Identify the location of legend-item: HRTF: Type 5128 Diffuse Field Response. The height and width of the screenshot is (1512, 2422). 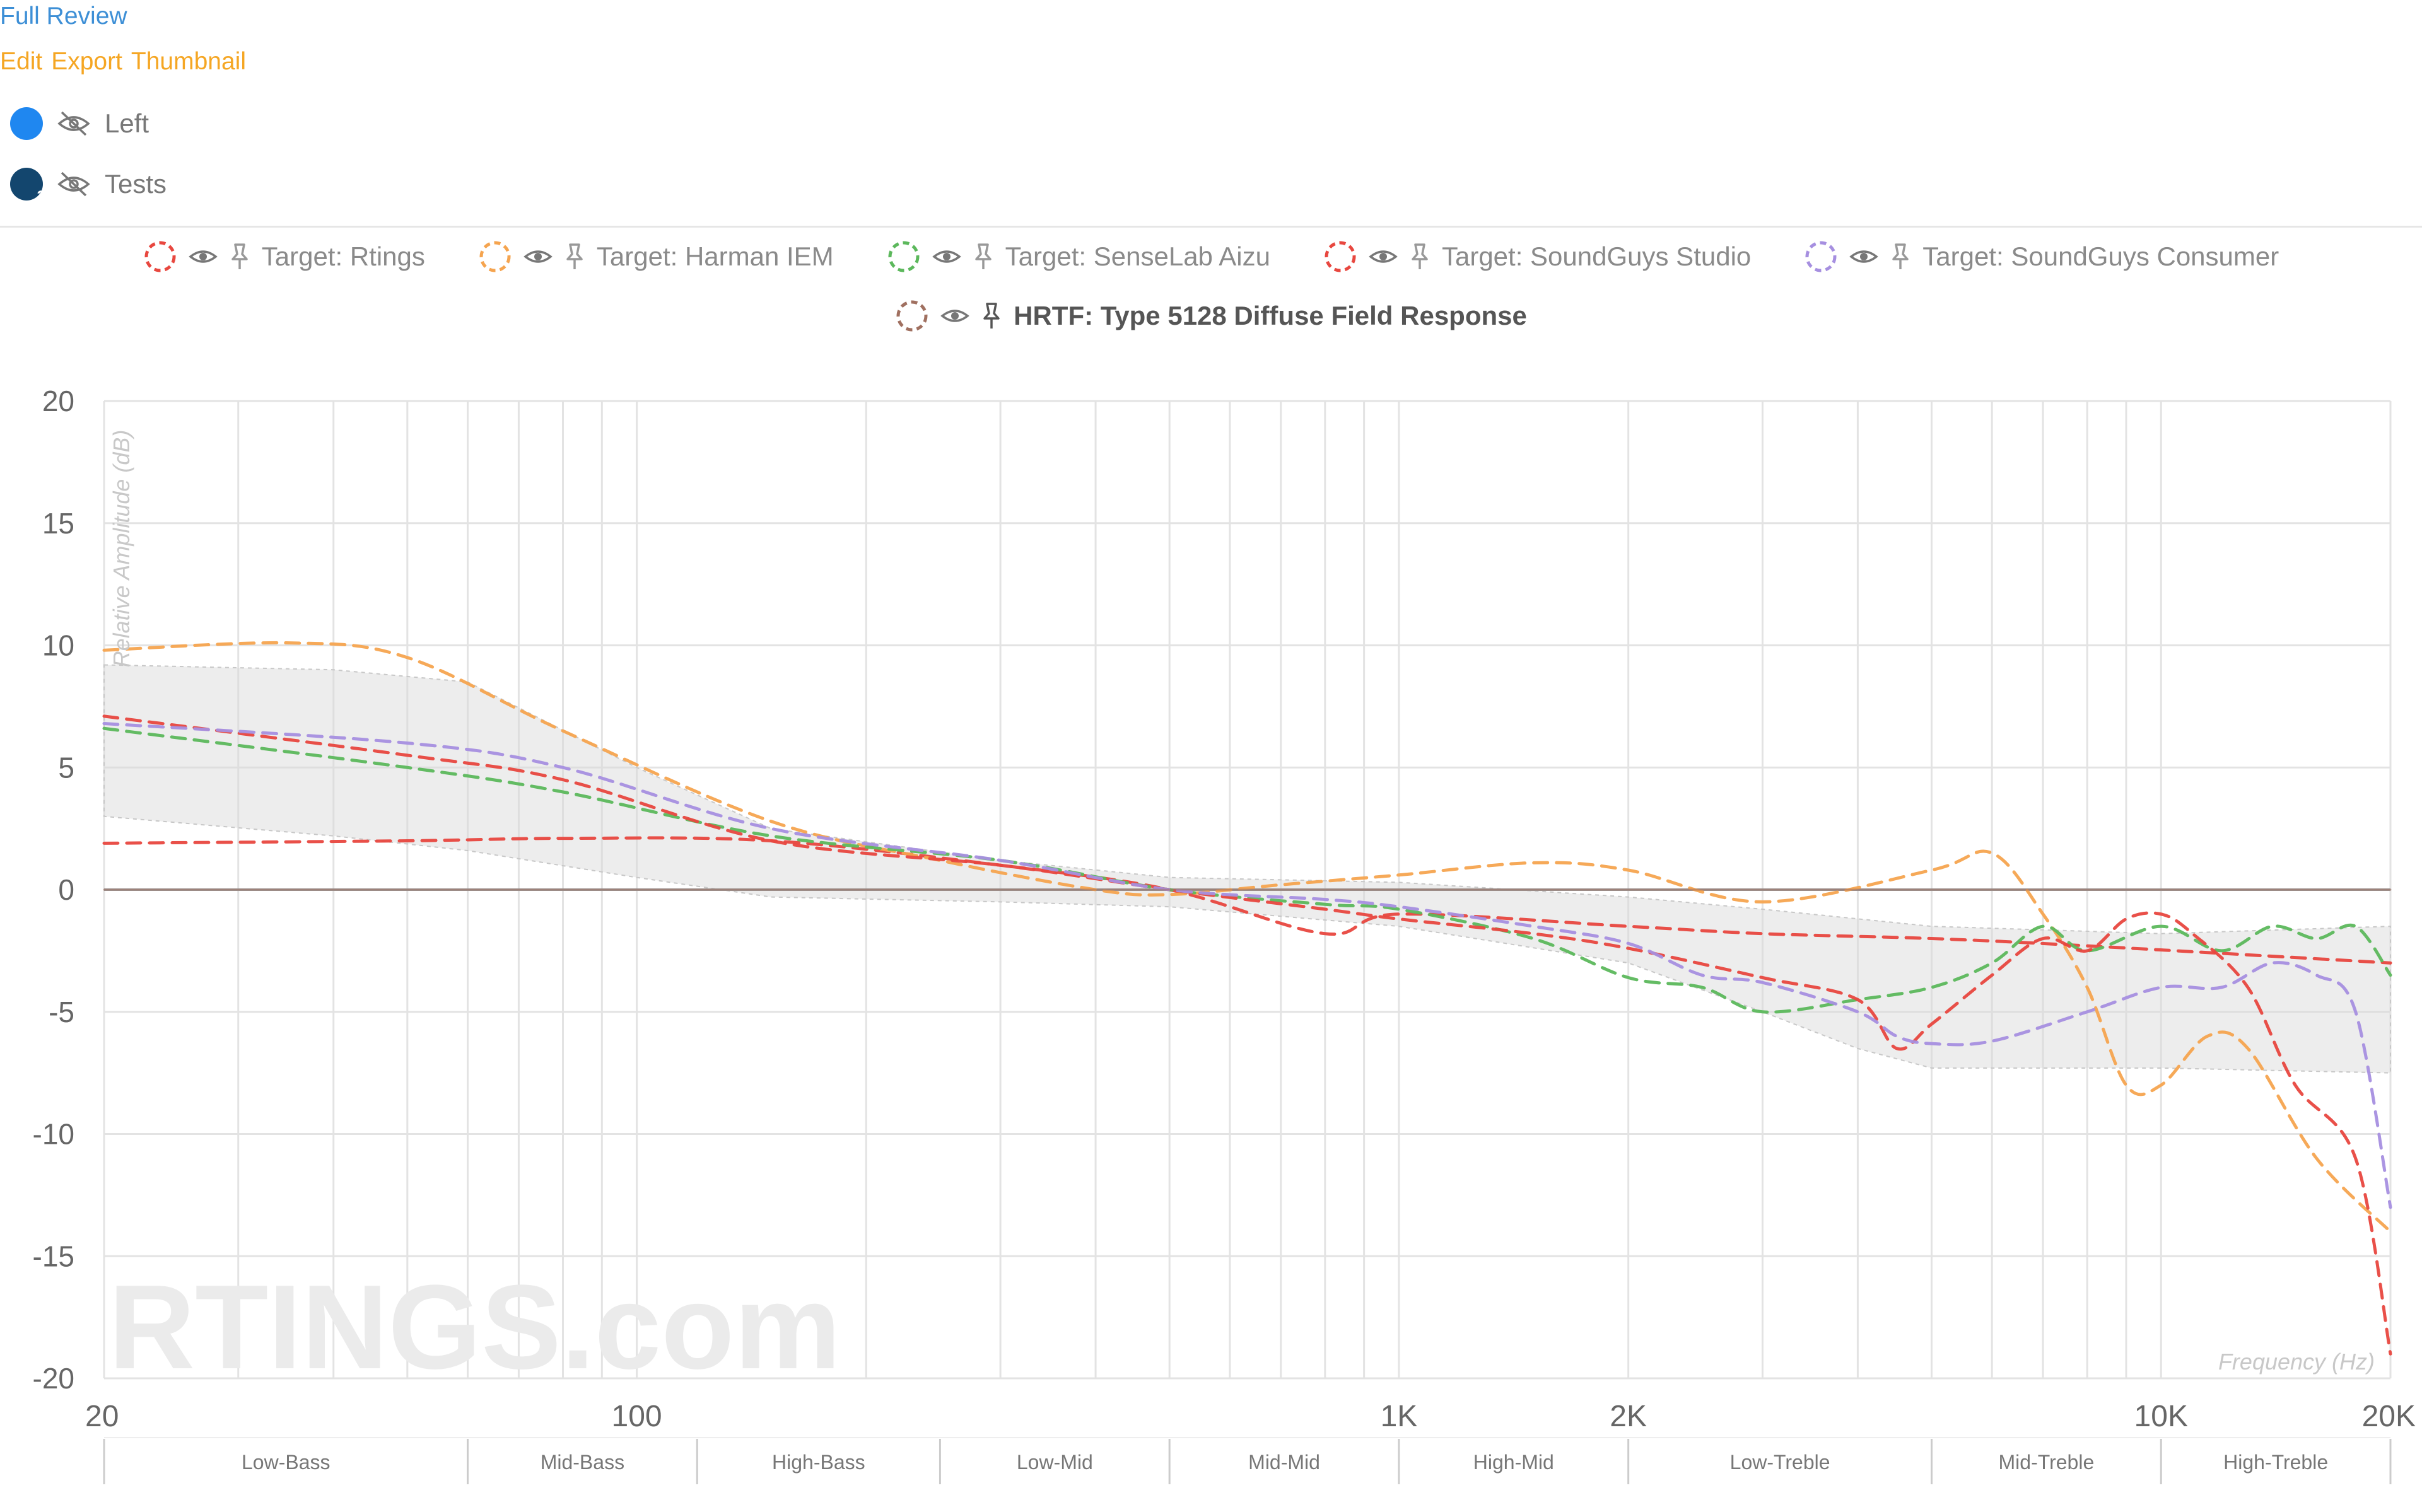
(1211, 316).